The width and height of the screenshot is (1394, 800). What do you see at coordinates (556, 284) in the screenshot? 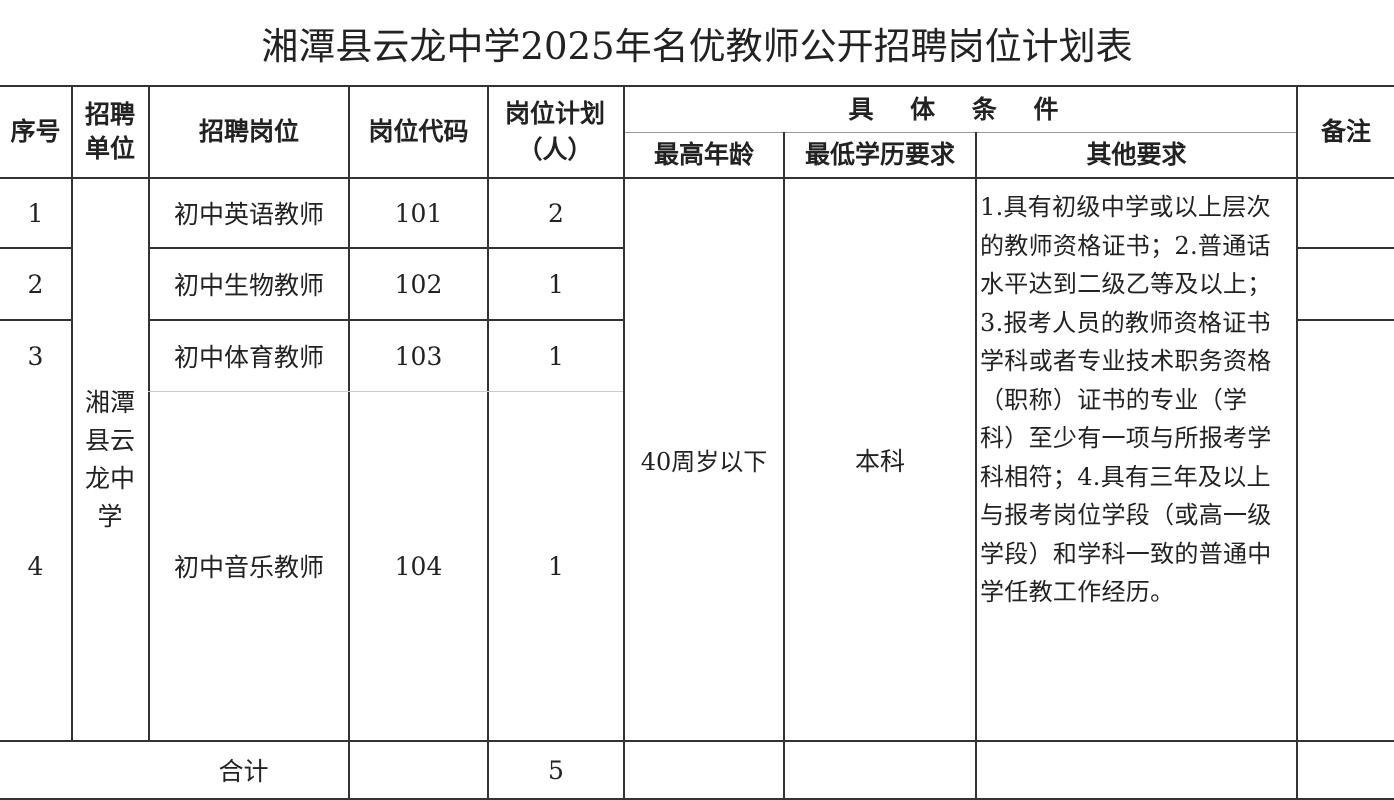
I see `row-2-plan: 1` at bounding box center [556, 284].